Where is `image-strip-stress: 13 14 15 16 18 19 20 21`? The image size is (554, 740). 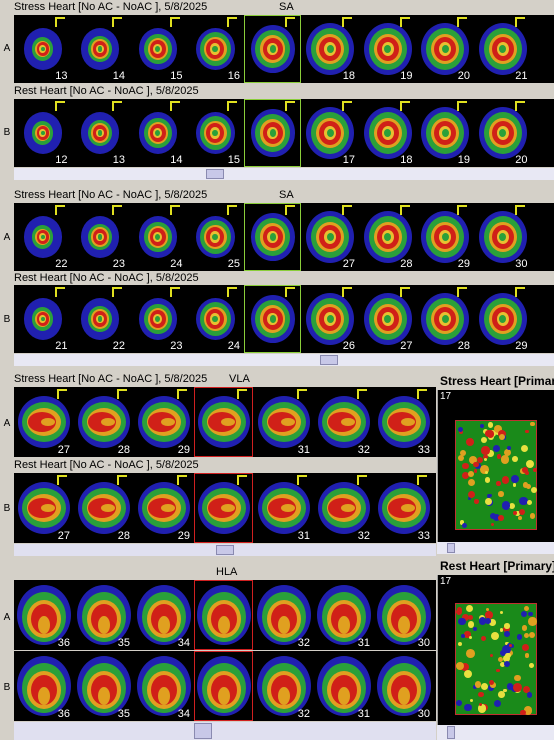
image-strip-stress: 13 14 15 16 18 19 20 21 is located at coordinates (284, 49).